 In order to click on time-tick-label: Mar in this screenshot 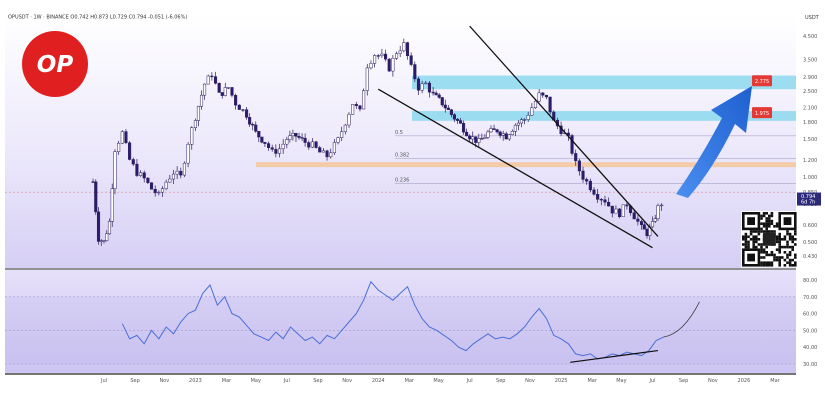, I will do `click(410, 381)`.